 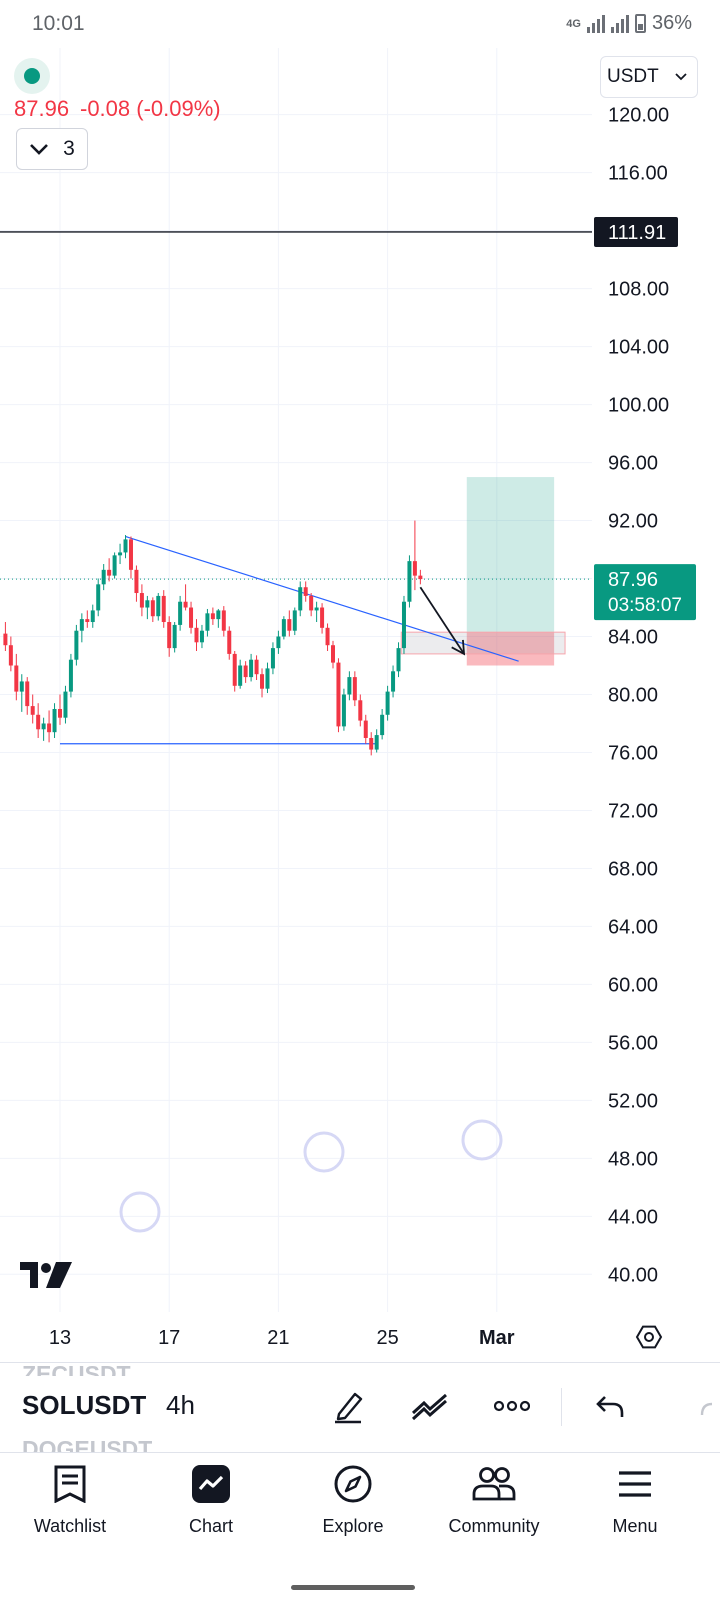 I want to click on redo-icon, so click(x=696, y=1406).